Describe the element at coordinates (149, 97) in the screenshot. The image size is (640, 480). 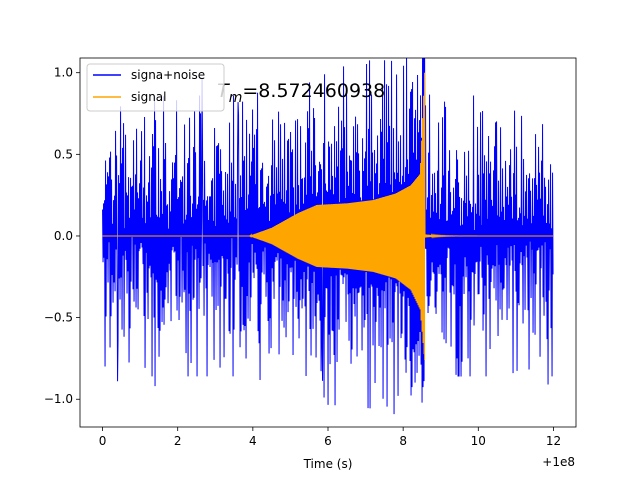
I see `legend-label-signal: signal` at that location.